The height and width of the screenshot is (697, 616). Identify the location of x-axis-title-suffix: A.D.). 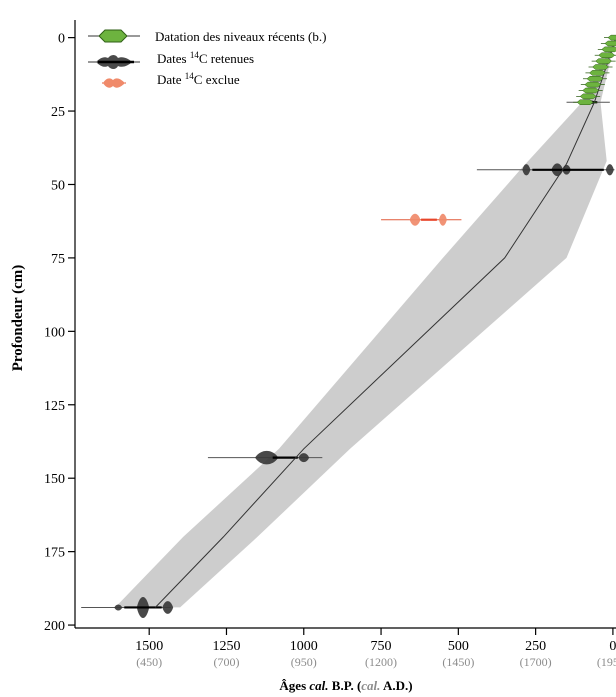
(396, 685).